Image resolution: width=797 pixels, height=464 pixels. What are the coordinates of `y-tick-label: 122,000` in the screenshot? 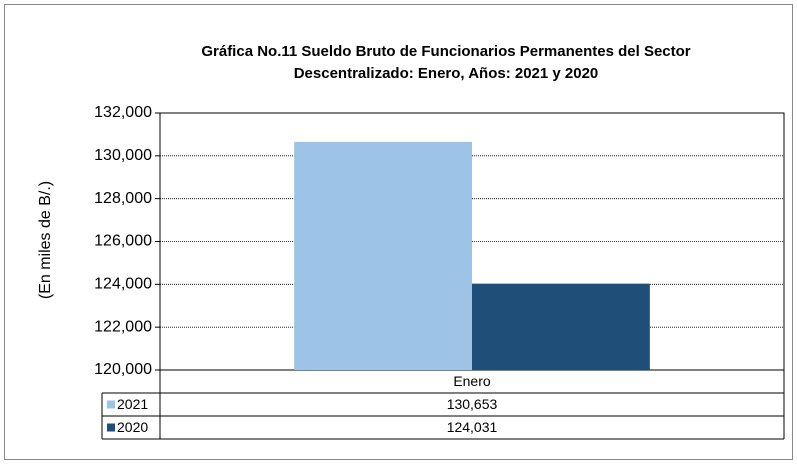 It's located at (123, 326).